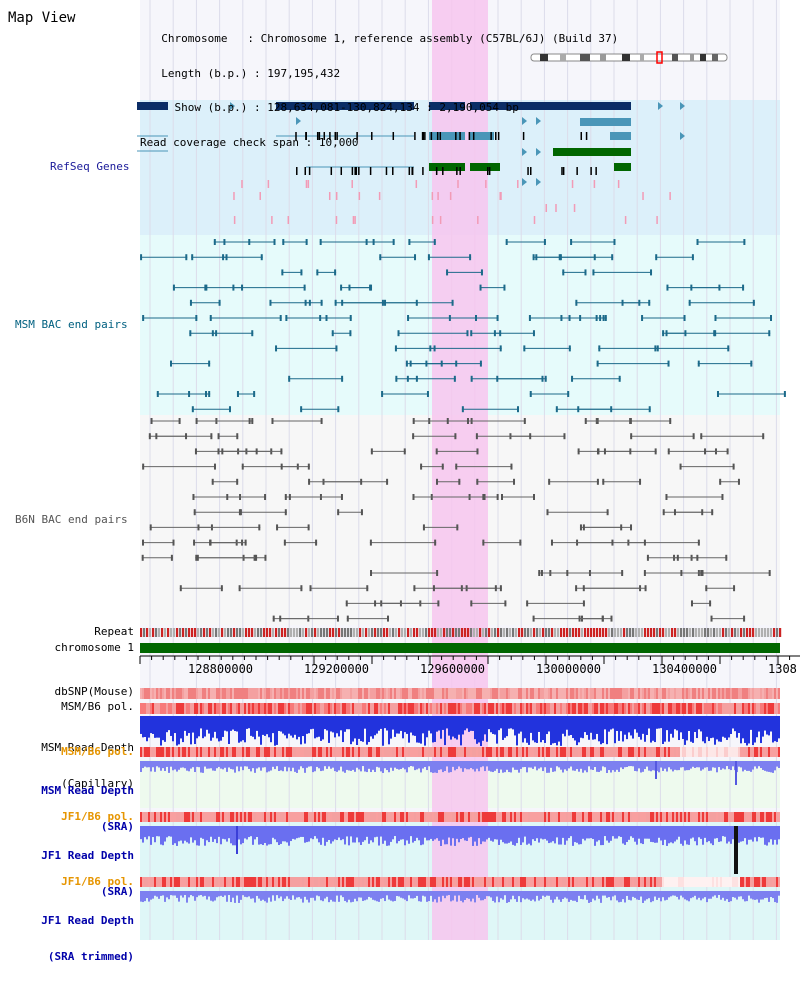 The width and height of the screenshot is (800, 987). What do you see at coordinates (447, 167) in the screenshot?
I see `gene-block` at bounding box center [447, 167].